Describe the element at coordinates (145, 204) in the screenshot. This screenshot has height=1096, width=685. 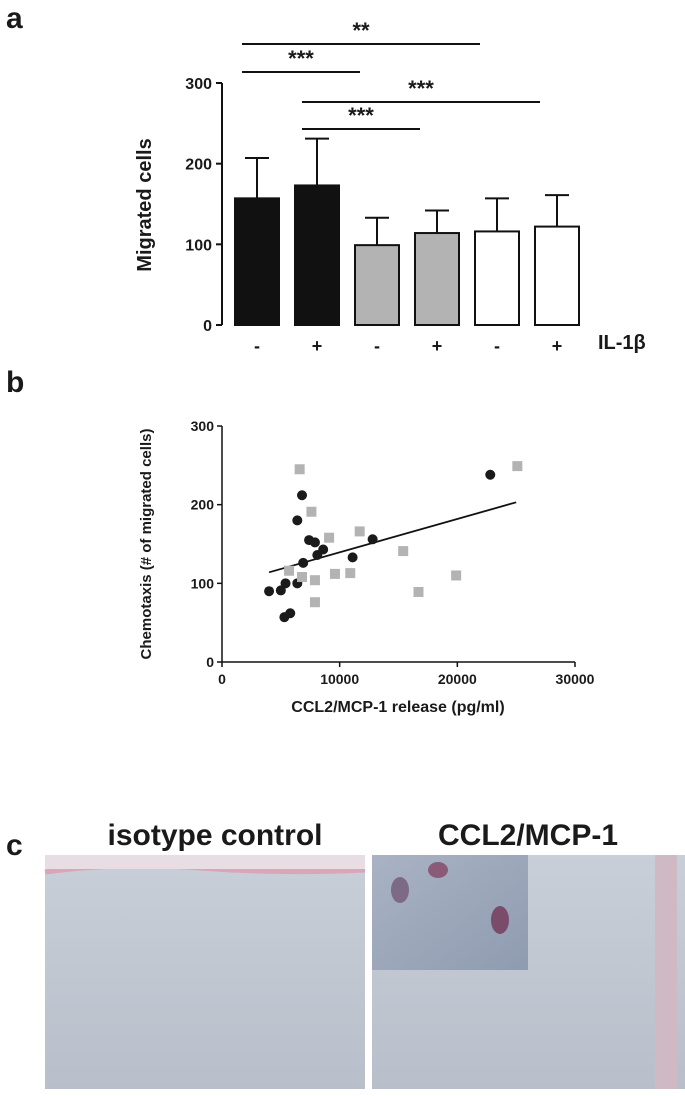
I see `y-axis-label: Migrated cells` at that location.